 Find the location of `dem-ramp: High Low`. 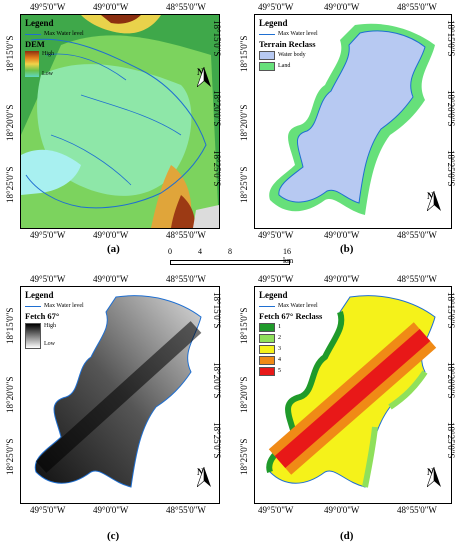

dem-ramp: High Low is located at coordinates (60, 63).